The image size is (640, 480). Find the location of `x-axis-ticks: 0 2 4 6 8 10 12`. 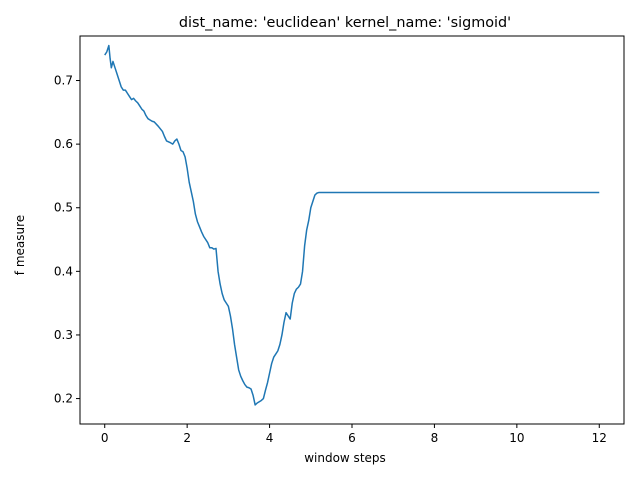

x-axis-ticks: 0 2 4 6 8 10 12 is located at coordinates (354, 434).